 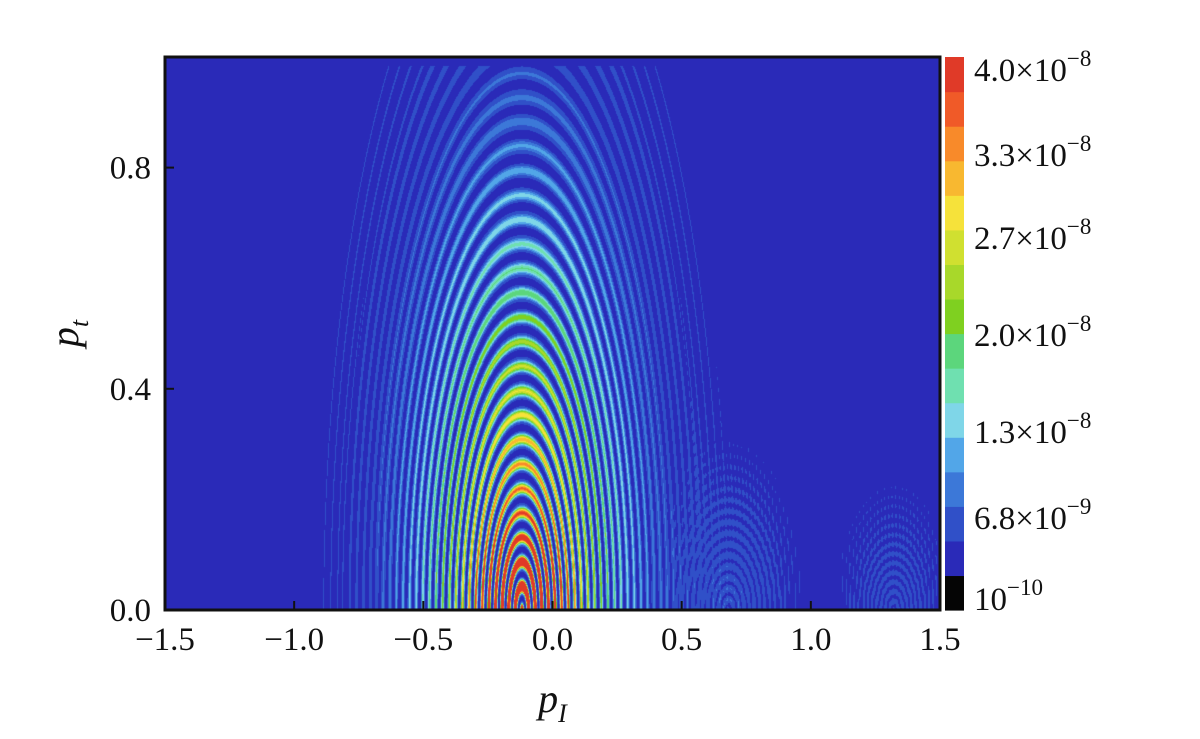 What do you see at coordinates (130, 390) in the screenshot?
I see `y-tick-label: 0.4` at bounding box center [130, 390].